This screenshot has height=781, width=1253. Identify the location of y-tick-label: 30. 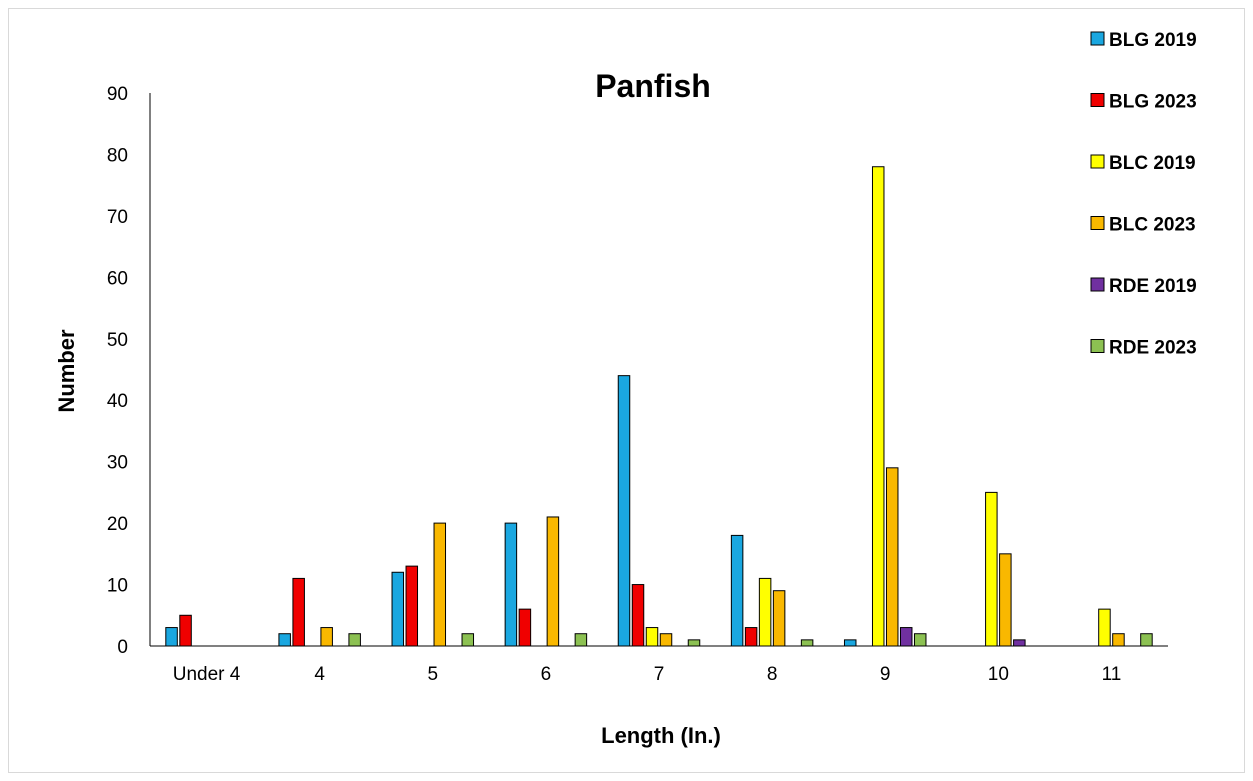
(117, 463).